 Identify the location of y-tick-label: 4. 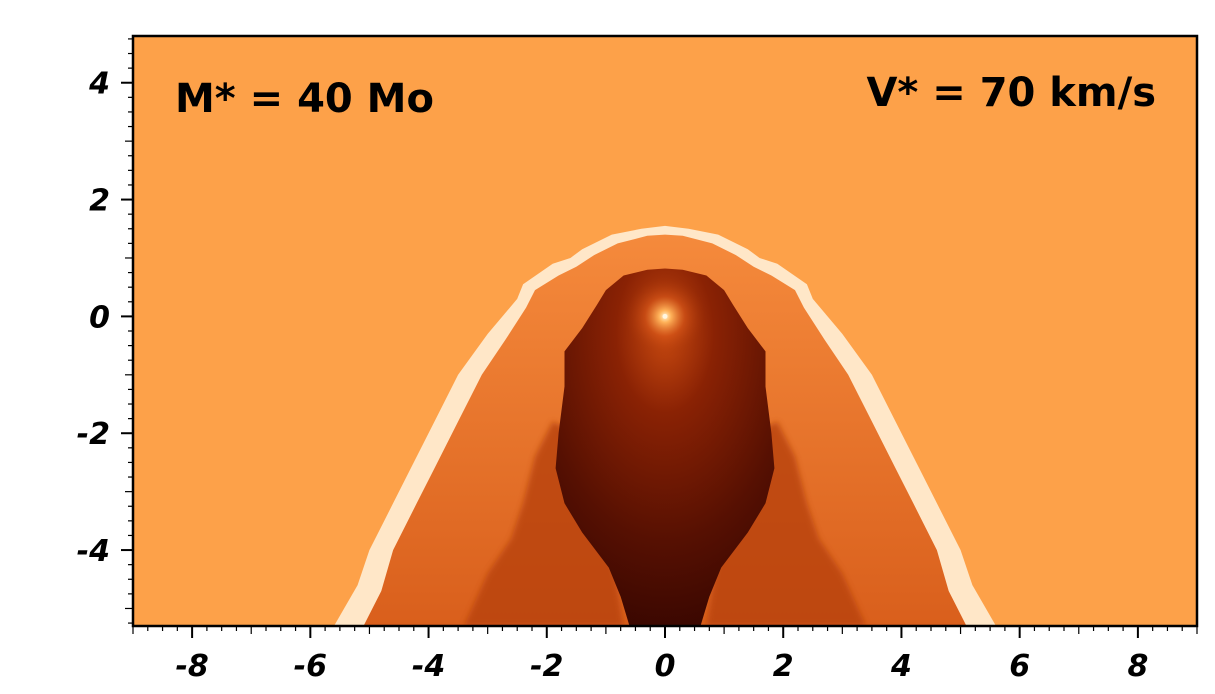
(99, 84).